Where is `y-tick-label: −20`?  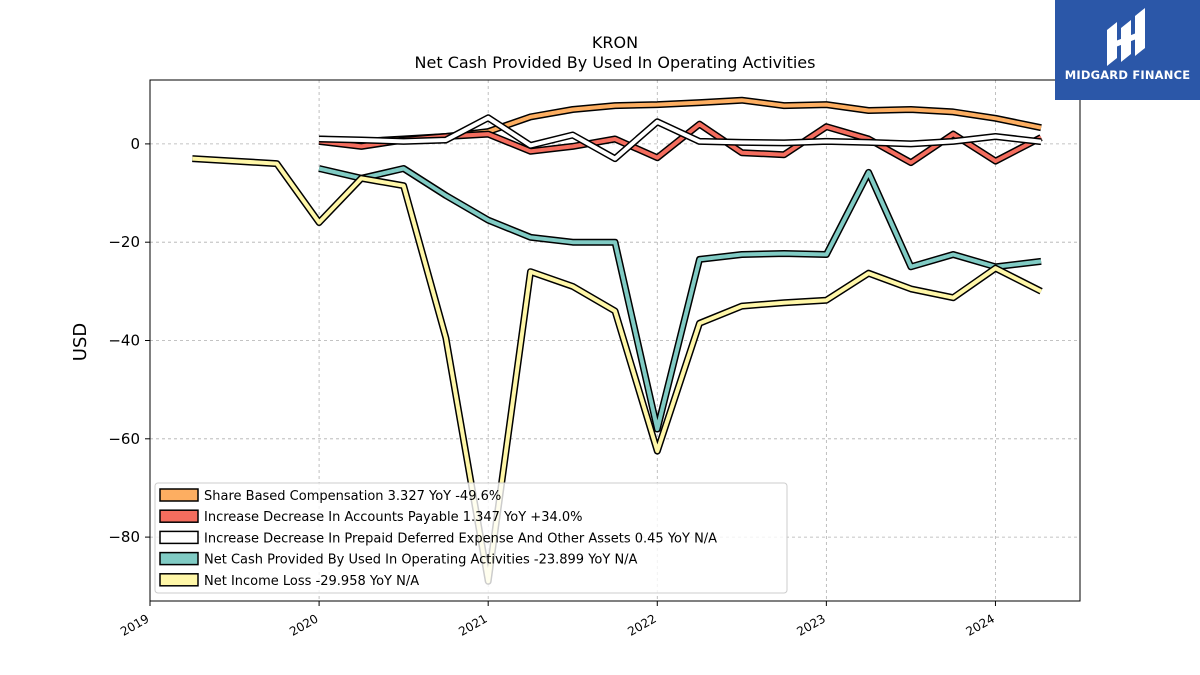
y-tick-label: −20 is located at coordinates (124, 242).